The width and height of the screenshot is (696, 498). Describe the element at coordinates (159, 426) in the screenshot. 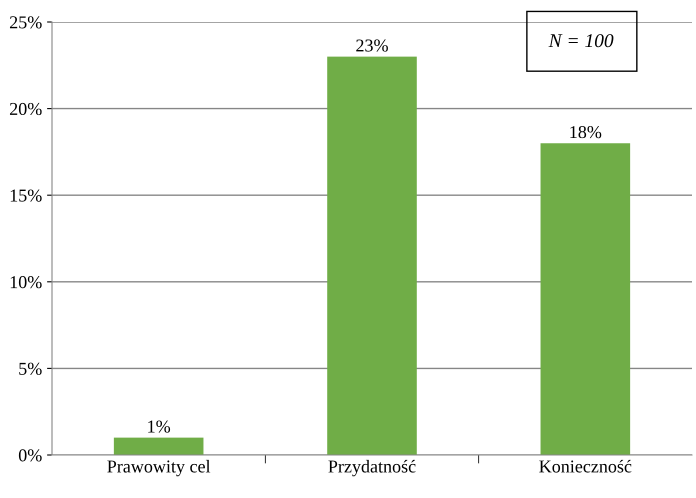

I see `data-label: 1%` at that location.